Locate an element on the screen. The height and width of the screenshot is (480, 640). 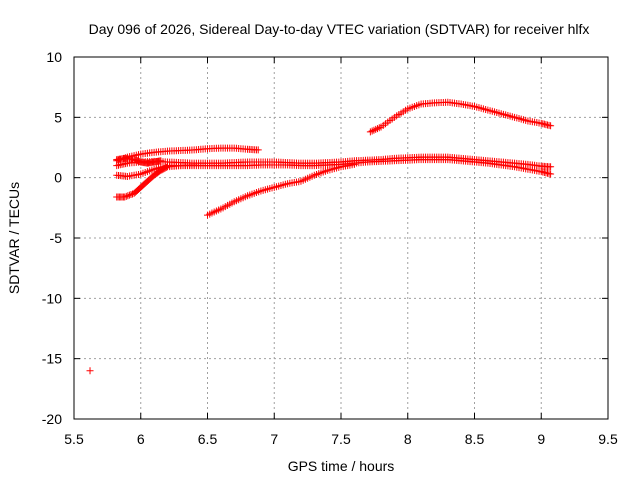
x-axis-label: GPS time / hours is located at coordinates (341, 466).